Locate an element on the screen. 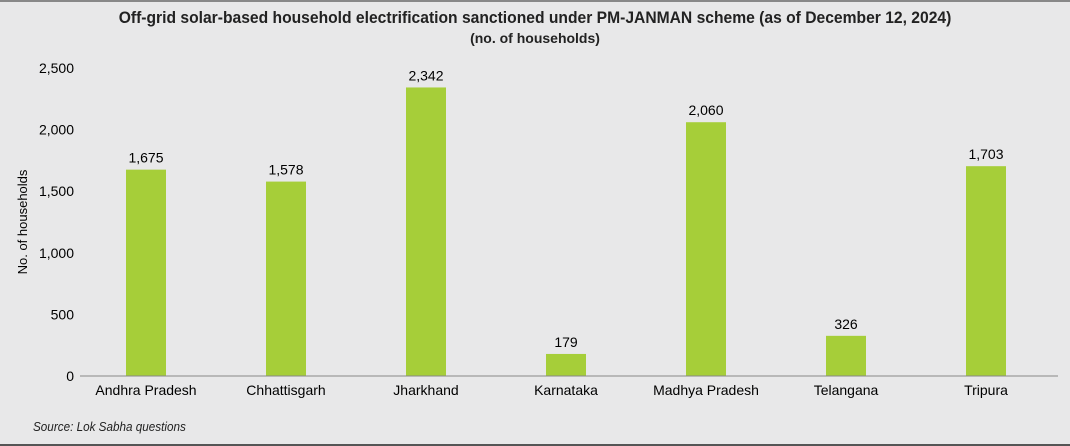 The width and height of the screenshot is (1070, 446). bar-karnataka is located at coordinates (566, 364).